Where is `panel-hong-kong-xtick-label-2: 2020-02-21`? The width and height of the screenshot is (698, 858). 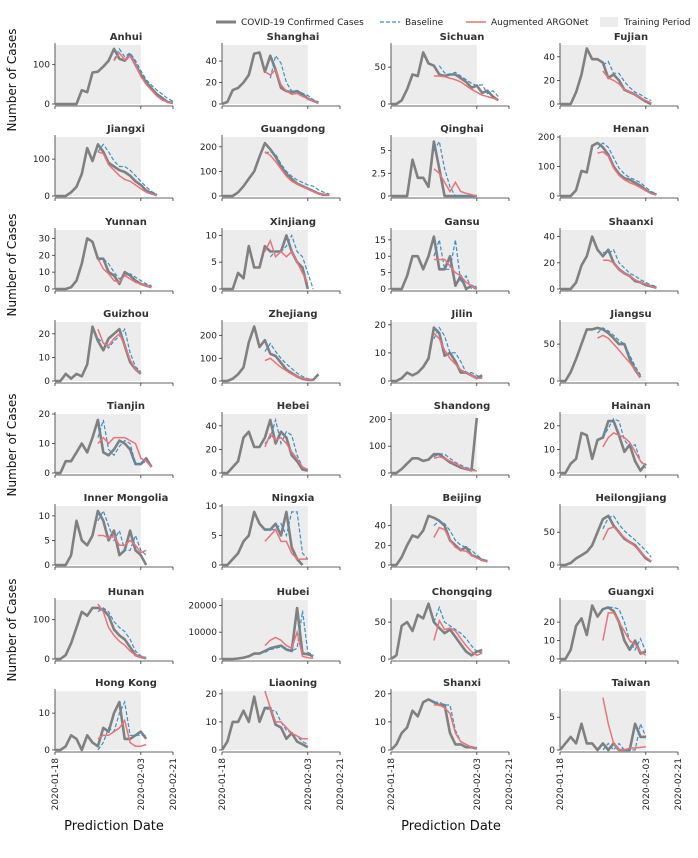 panel-hong-kong-xtick-label-2: 2020-02-21 is located at coordinates (174, 784).